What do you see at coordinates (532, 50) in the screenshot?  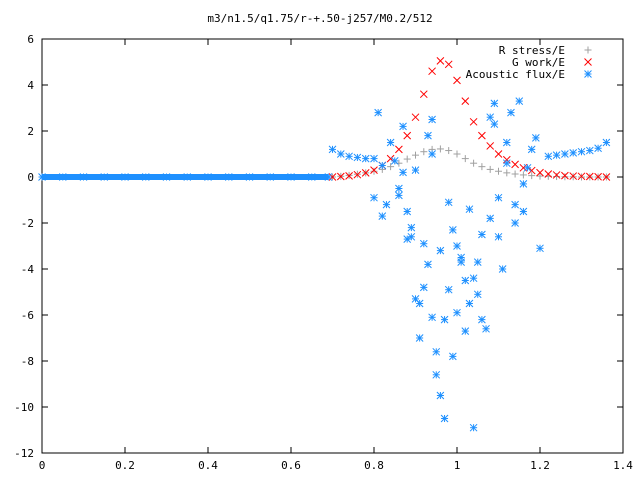 I see `legend-label-0: R stress/E` at bounding box center [532, 50].